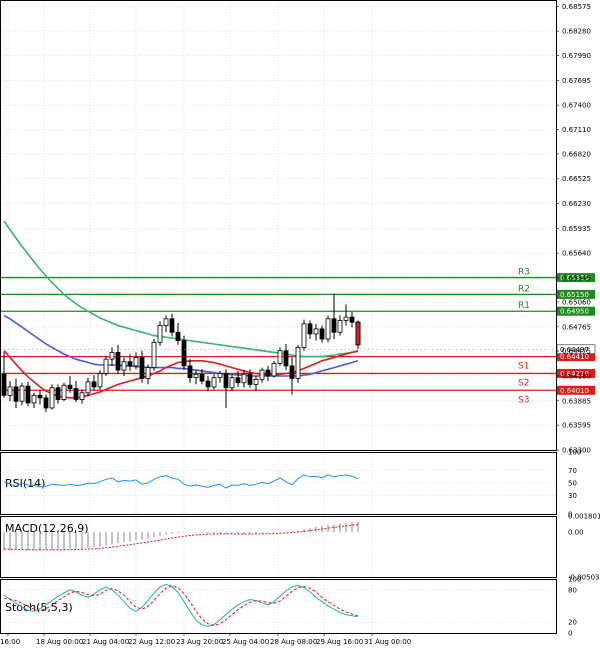  Describe the element at coordinates (576, 81) in the screenshot. I see `price-tick-label: 0.67695` at that location.